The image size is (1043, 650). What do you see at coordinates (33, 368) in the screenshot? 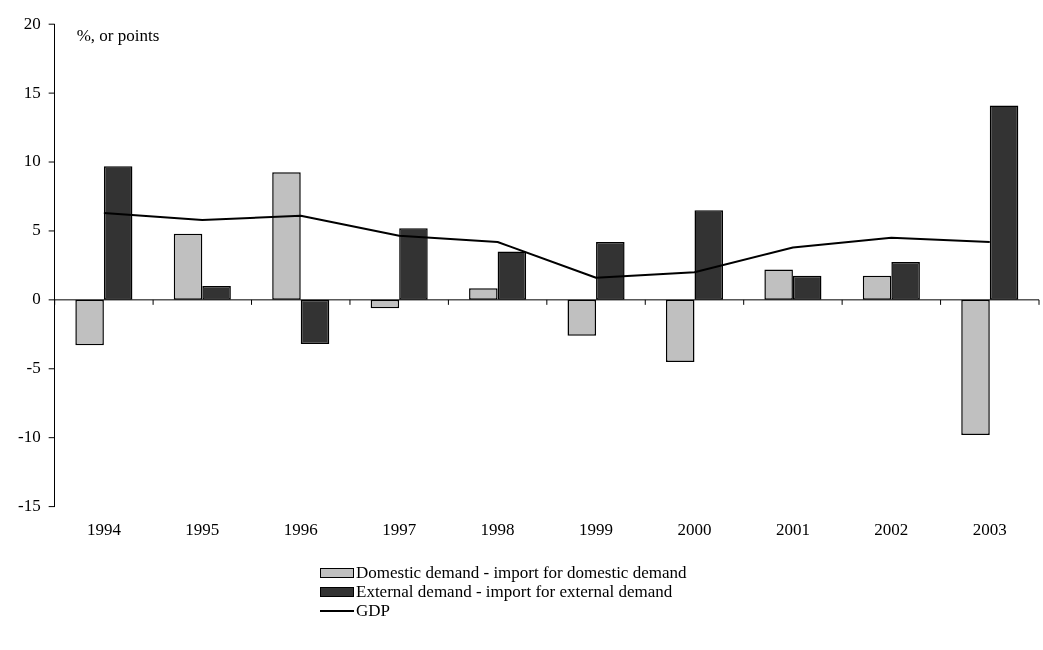
I see `y-tick-label: -5` at bounding box center [33, 368].